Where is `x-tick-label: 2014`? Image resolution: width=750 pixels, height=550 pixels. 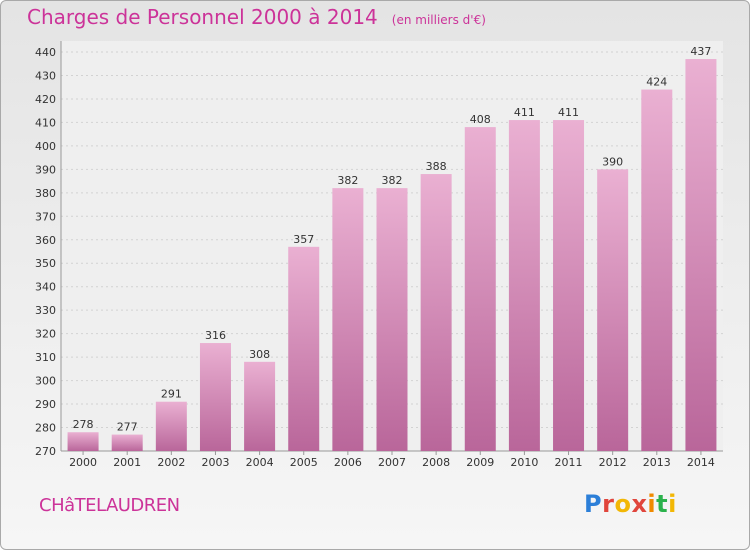 x-tick-label: 2014 is located at coordinates (701, 462).